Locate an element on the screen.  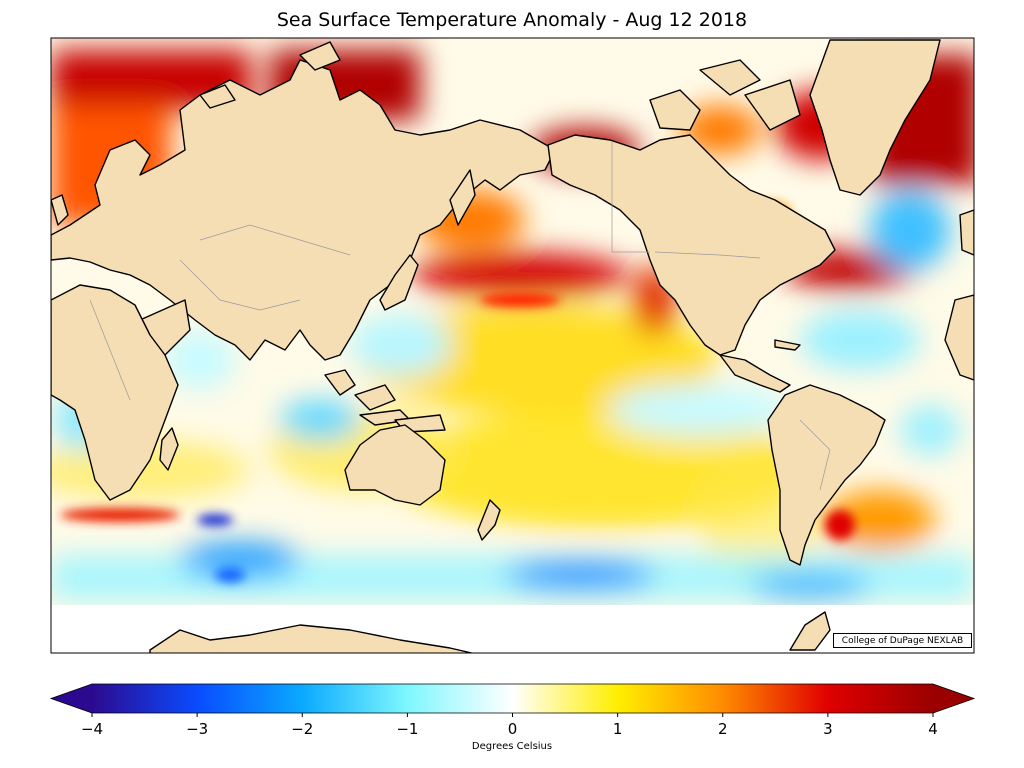
land-africa is located at coordinates (115, 392).